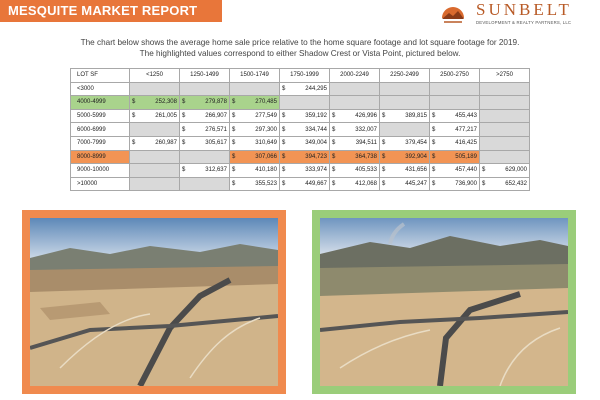  What do you see at coordinates (366, 116) in the screenshot?
I see `price-value: 426,996` at bounding box center [366, 116].